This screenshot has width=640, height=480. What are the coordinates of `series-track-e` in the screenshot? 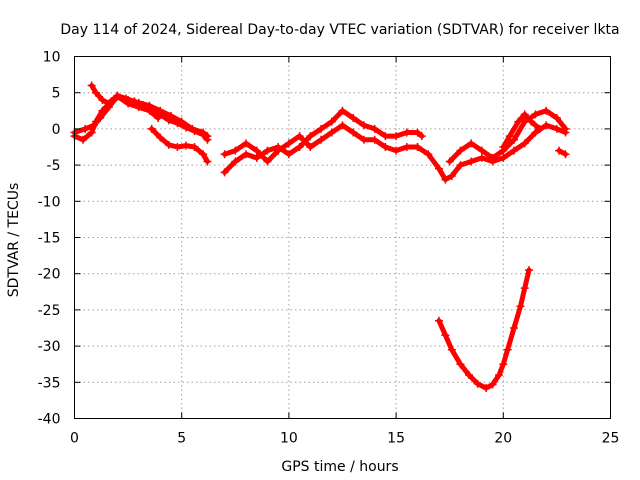 It's located at (323, 141).